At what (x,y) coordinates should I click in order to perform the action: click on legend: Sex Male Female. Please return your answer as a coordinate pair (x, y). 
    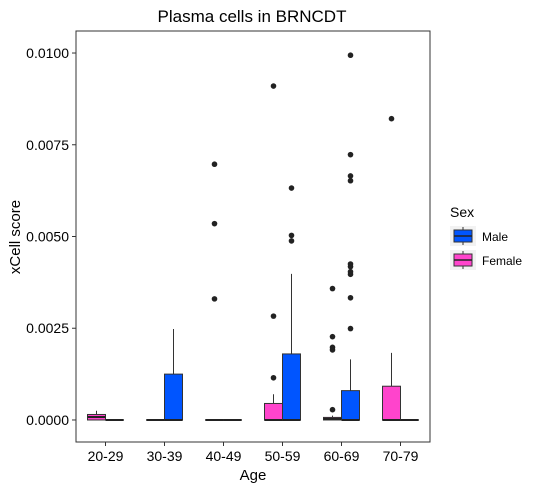
    Looking at the image, I should click on (486, 237).